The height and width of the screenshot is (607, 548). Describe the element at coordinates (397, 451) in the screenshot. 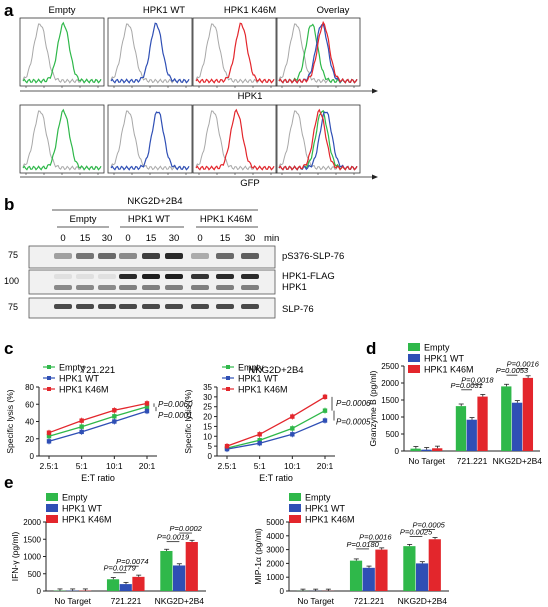

I see `y-tick-label: 0` at that location.